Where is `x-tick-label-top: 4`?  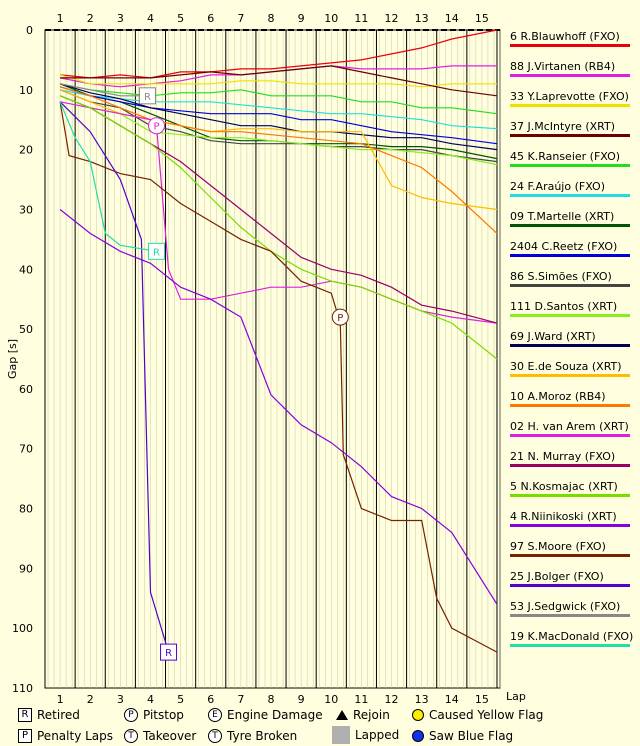
x-tick-label-top: 4 is located at coordinates (150, 18).